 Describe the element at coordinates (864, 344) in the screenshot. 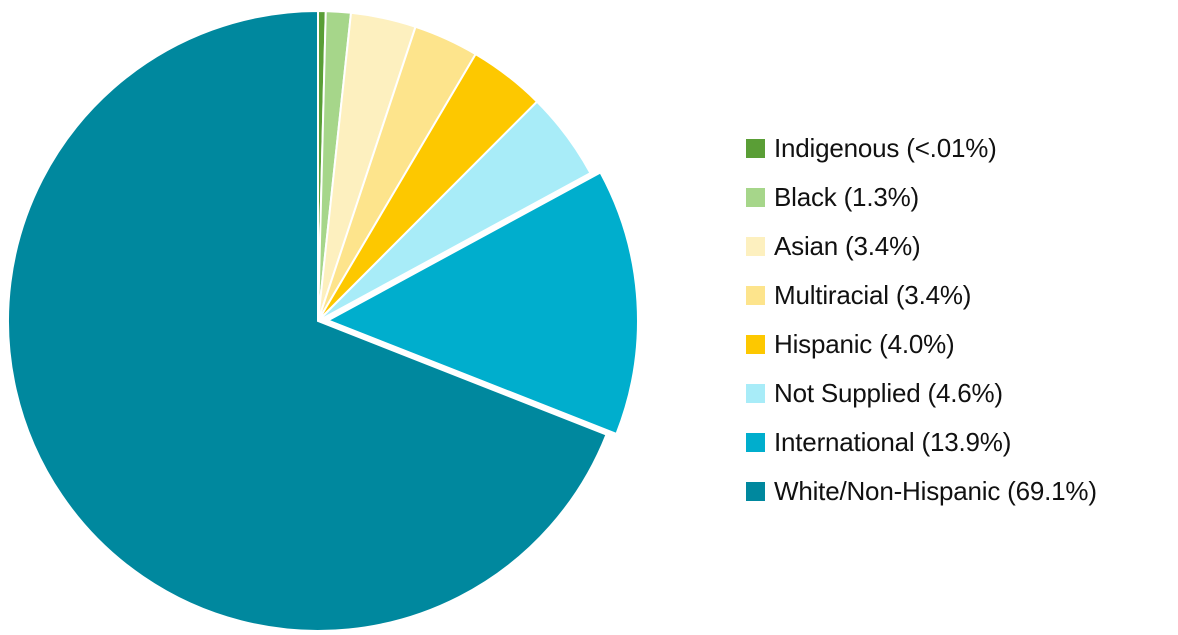

I see `legend-label: Hispanic (4.0%)` at that location.